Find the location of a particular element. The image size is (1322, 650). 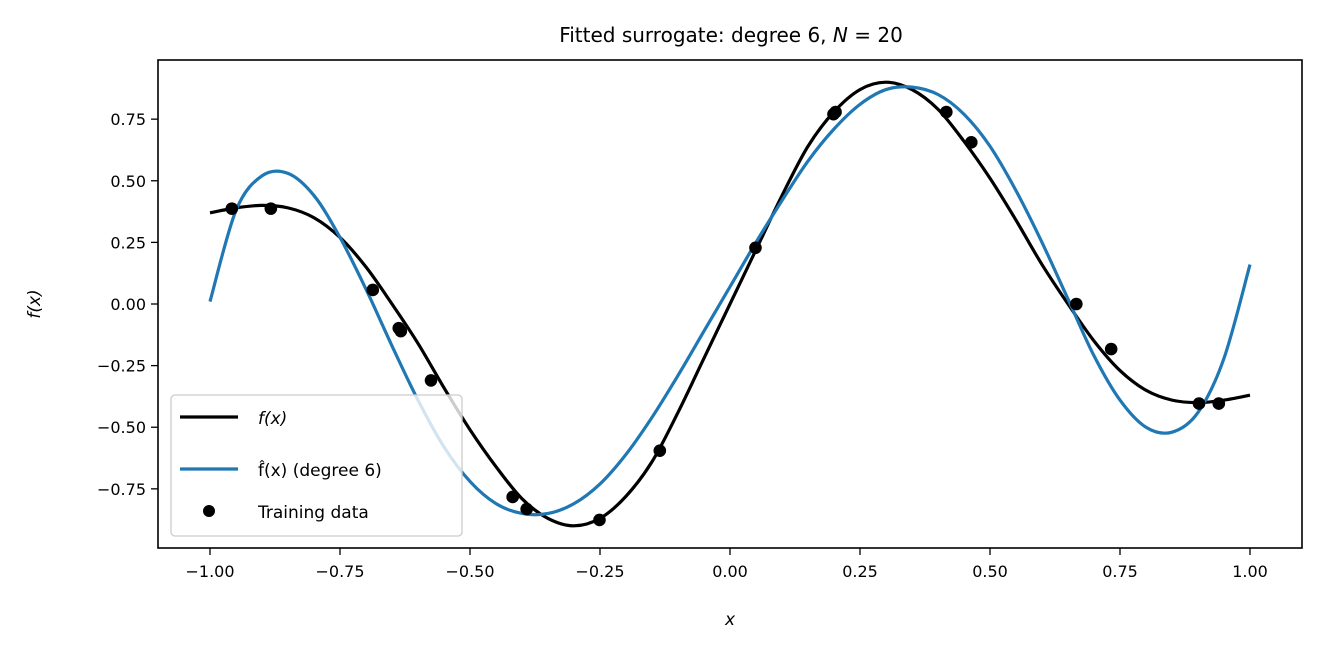

legend-label-f: f(x) is located at coordinates (272, 419).